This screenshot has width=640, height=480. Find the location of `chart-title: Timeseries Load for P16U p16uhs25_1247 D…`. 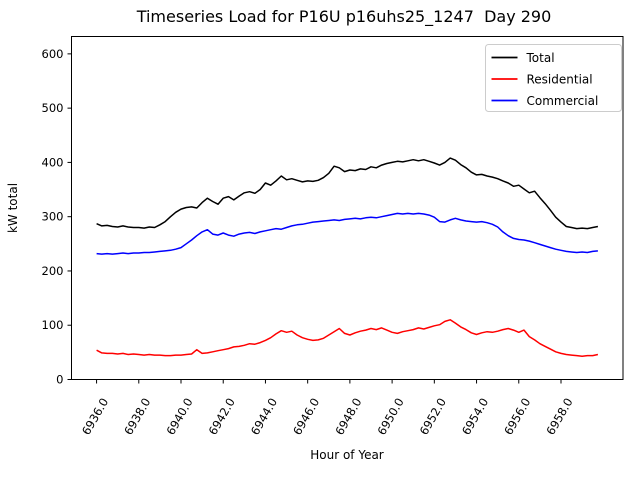

chart-title: Timeseries Load for P16U p16uhs25_1247 D… is located at coordinates (344, 17).